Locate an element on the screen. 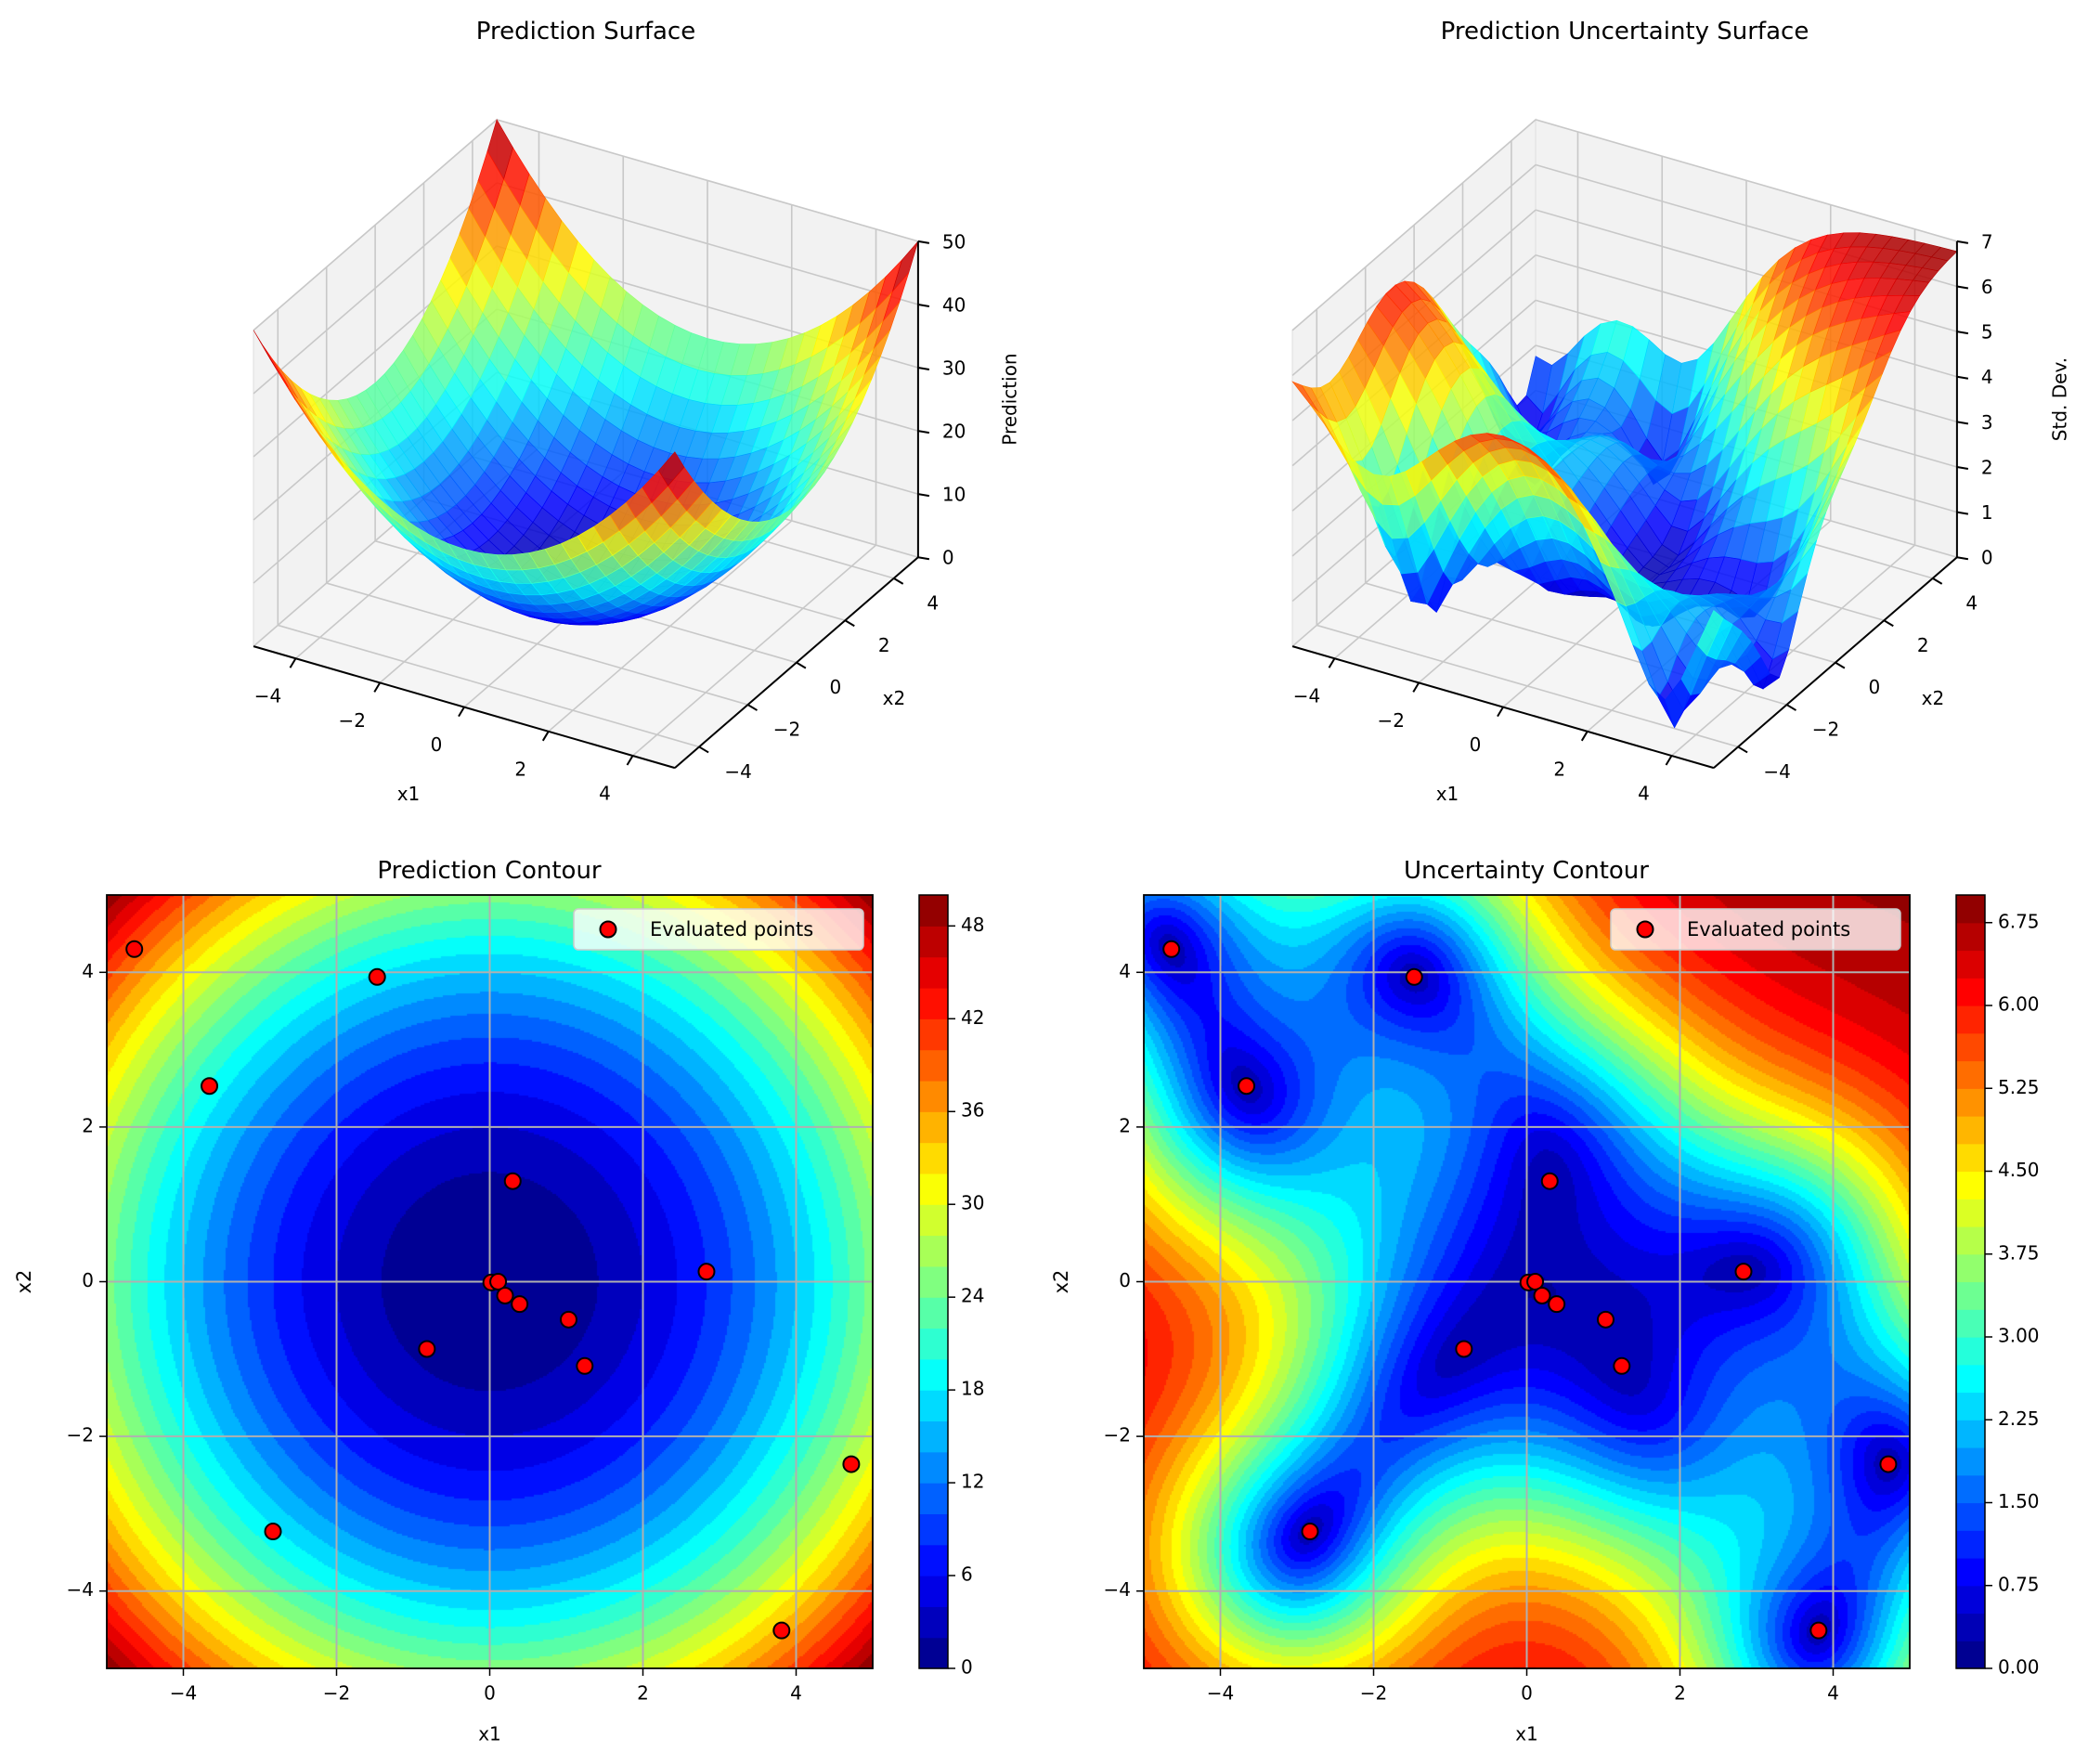 The height and width of the screenshot is (1764, 2088). x2-axis-label: x2 is located at coordinates (894, 698).